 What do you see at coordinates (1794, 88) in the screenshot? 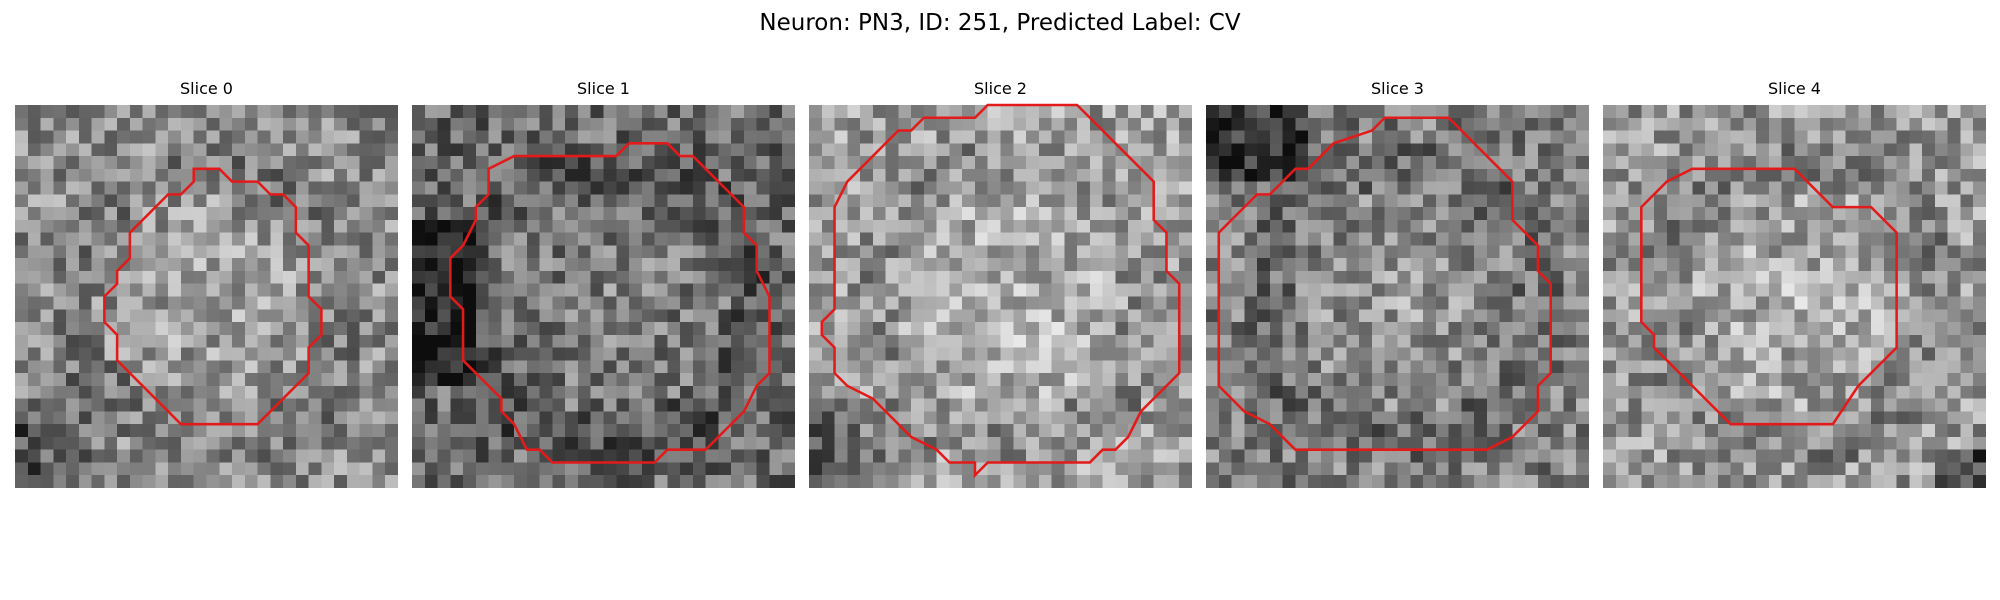
I see `slice-title-4: Slice 4` at bounding box center [1794, 88].